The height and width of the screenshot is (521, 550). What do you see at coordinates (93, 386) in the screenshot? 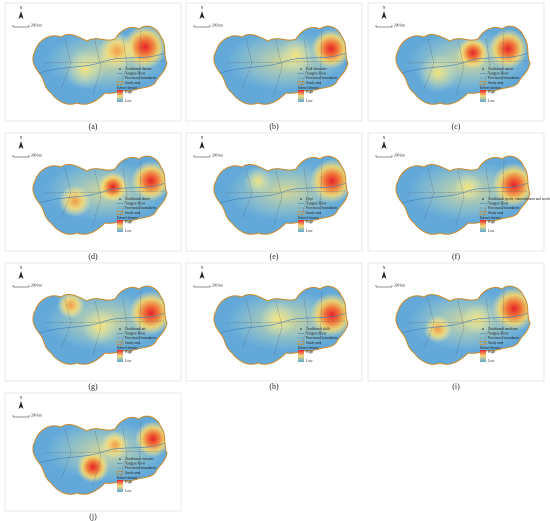
I see `panel-label: (g)` at bounding box center [93, 386].